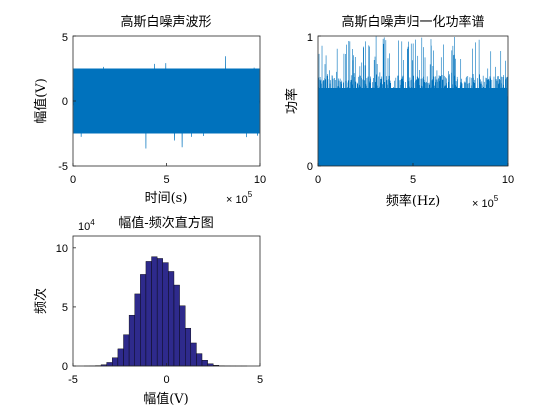  I want to click on histogram-y-exponent: 104, so click(86, 225).